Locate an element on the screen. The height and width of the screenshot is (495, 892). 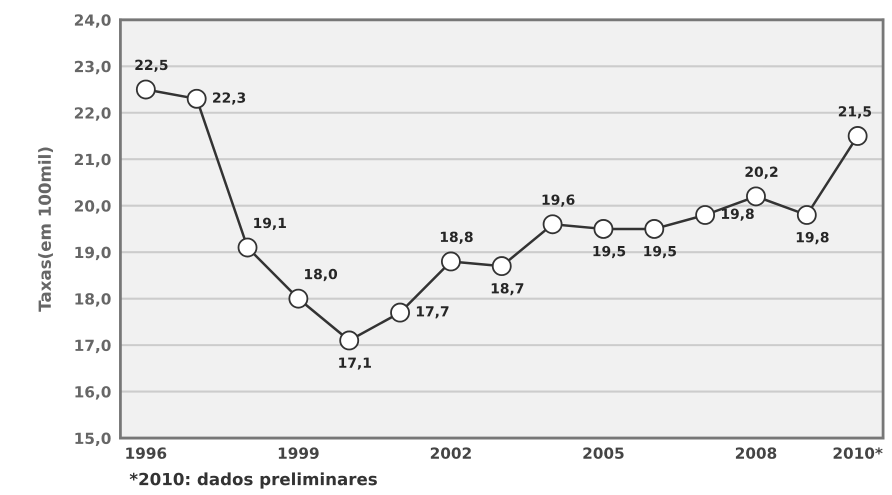
y-tick-label: 21,0 is located at coordinates (92, 161).